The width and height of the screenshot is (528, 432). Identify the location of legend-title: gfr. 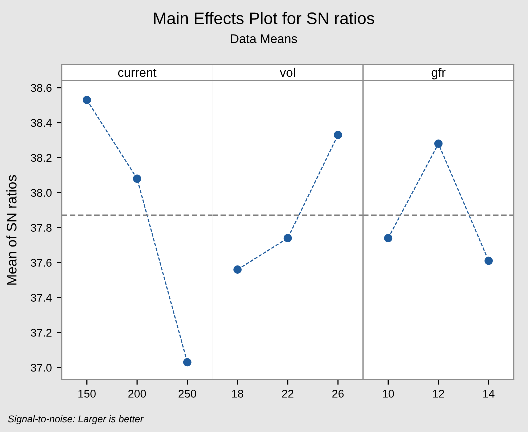
(439, 74).